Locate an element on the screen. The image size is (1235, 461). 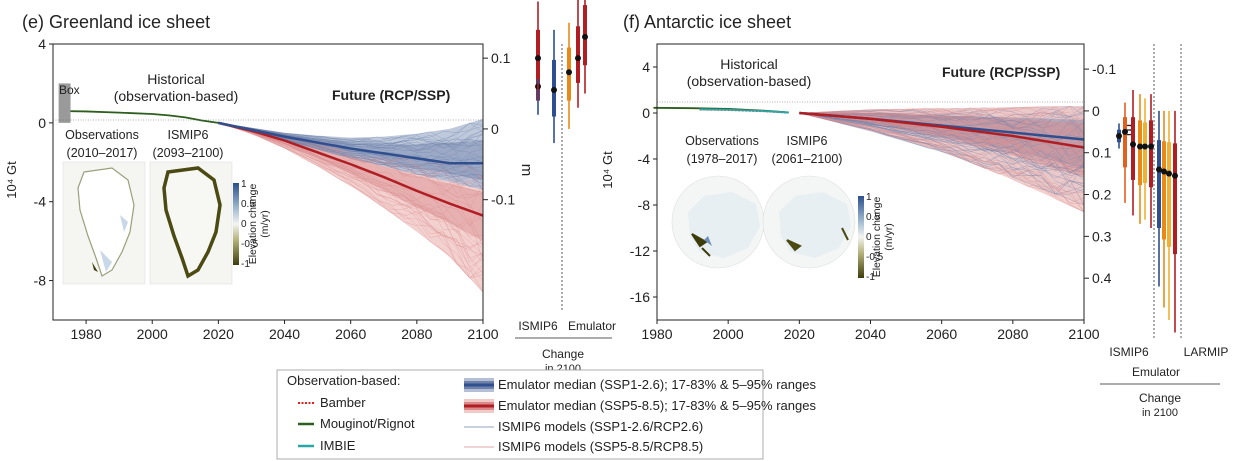
e-ytick-label: -8 is located at coordinates (40, 281).